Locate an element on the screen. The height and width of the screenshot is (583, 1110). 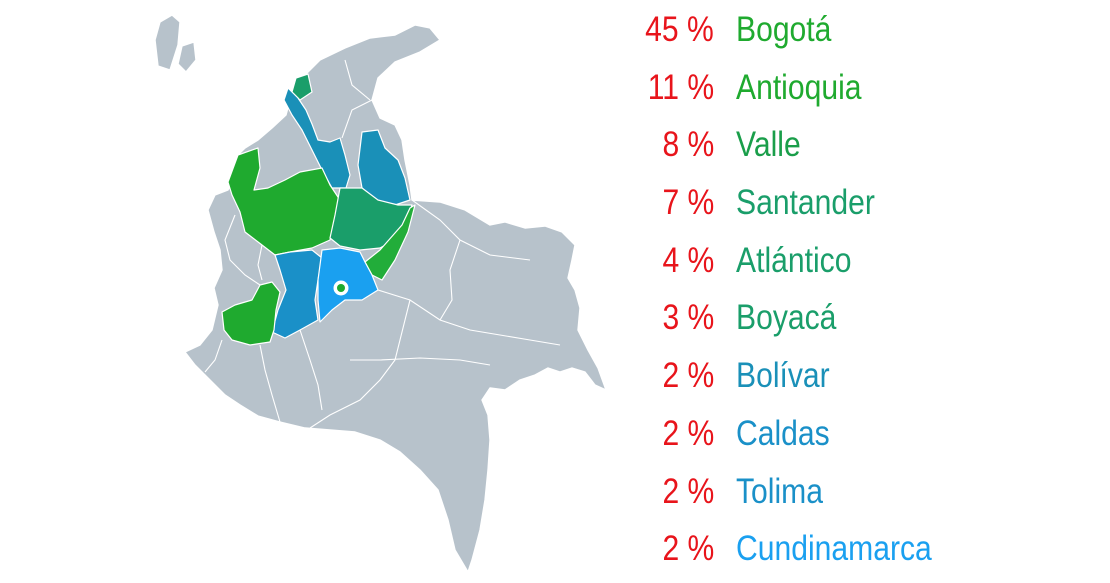
legend-percent: 4 % is located at coordinates (688, 260).